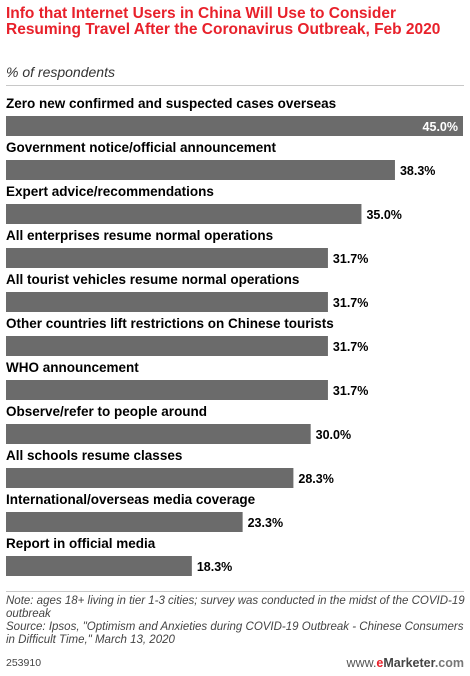 This screenshot has width=470, height=676. Describe the element at coordinates (333, 435) in the screenshot. I see `bar-value-label: 30.0%` at that location.